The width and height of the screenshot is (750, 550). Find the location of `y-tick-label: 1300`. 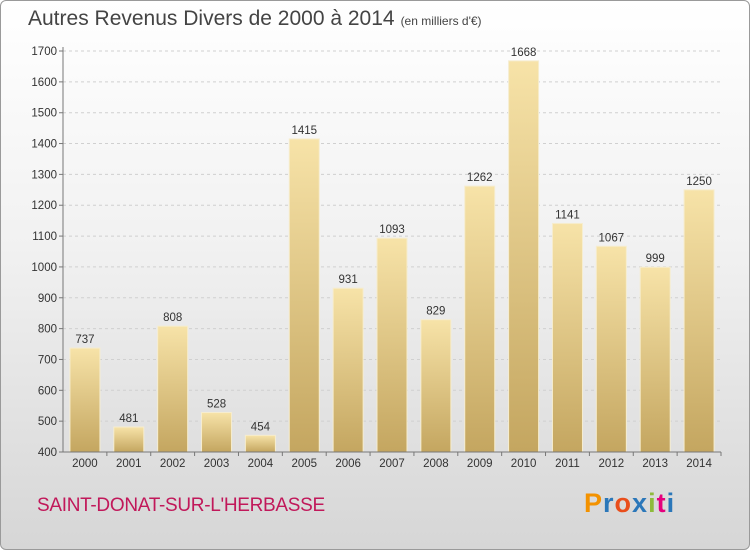

y-tick-label: 1300 is located at coordinates (44, 175).